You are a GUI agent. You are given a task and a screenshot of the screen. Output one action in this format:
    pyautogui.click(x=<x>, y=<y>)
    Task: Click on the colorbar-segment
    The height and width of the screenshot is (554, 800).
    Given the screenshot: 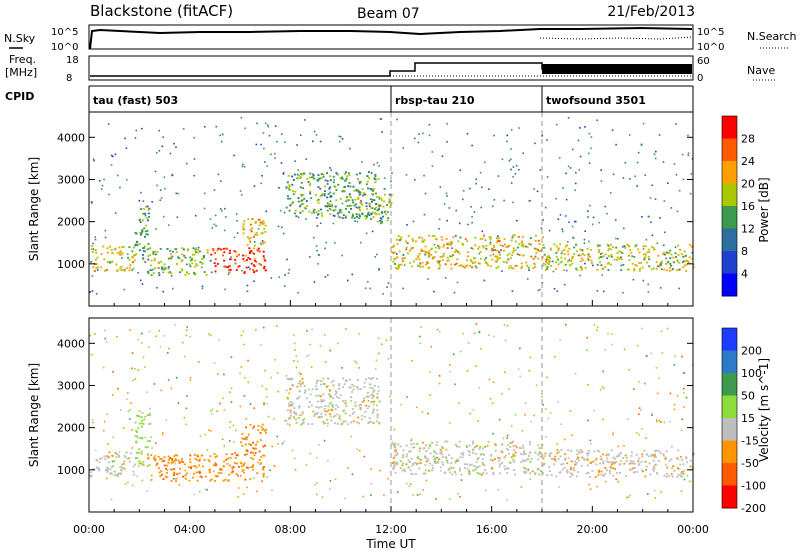 What is the action you would take?
    pyautogui.click(x=729, y=240)
    